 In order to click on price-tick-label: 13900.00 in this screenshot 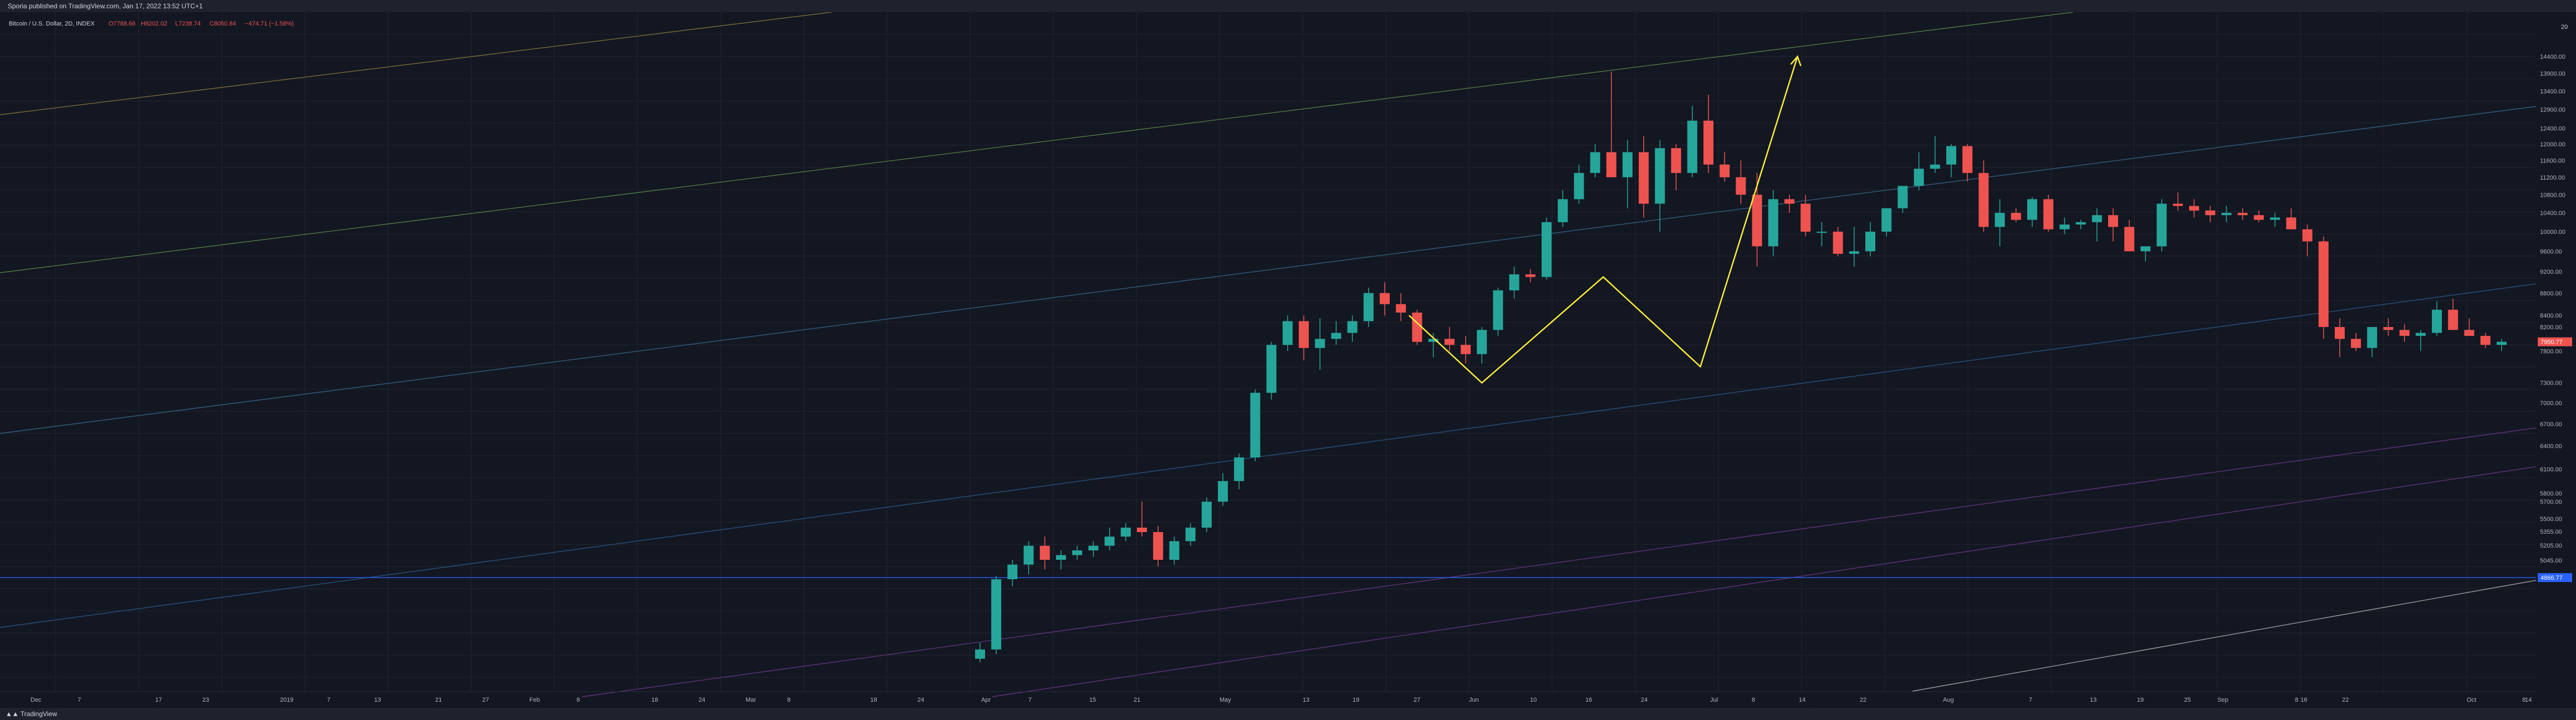, I will do `click(2552, 74)`.